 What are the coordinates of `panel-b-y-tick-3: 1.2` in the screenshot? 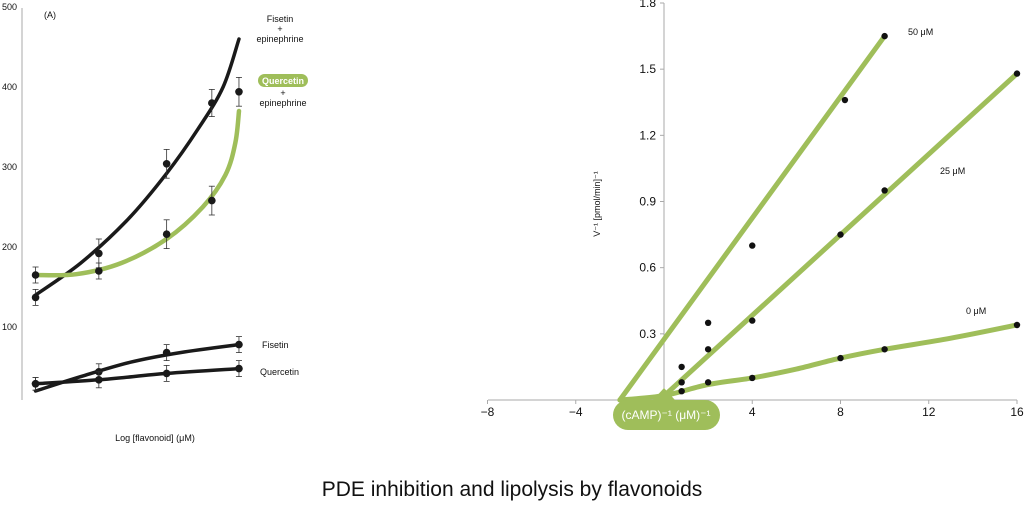 It's located at (647, 135).